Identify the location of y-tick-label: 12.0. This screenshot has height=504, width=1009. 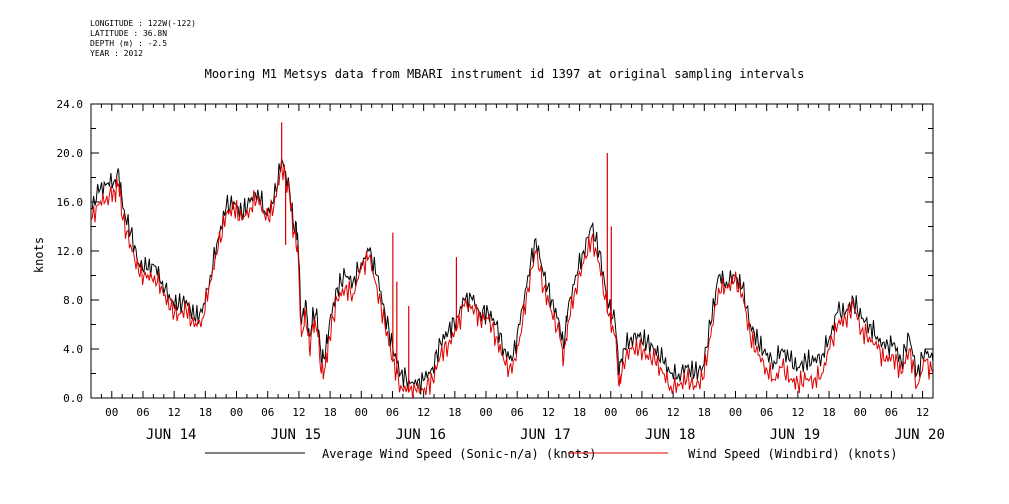
(70, 251).